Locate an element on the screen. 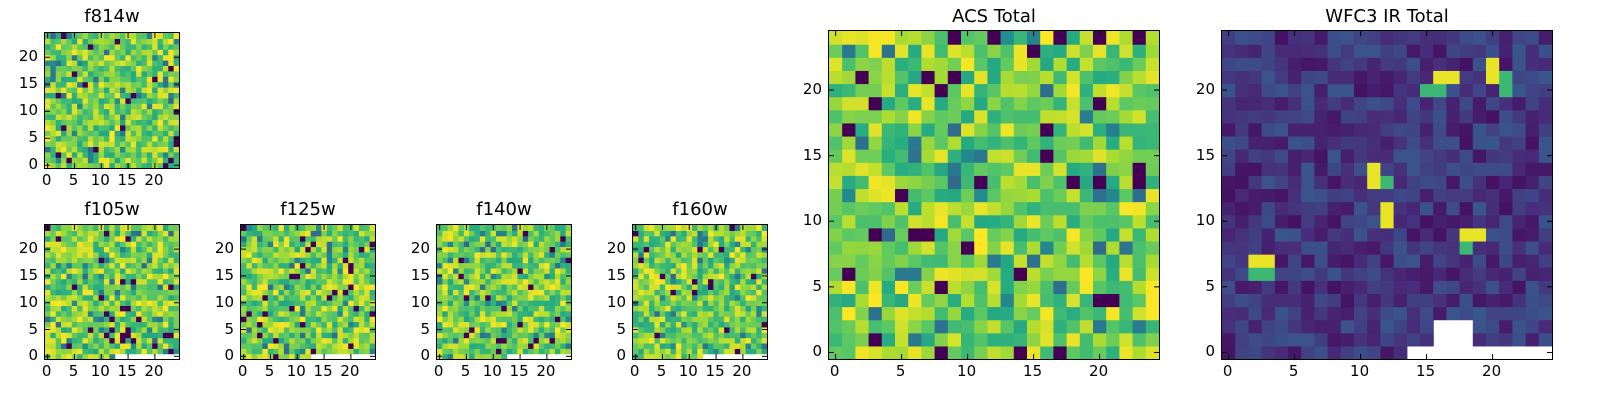 This screenshot has width=1600, height=400. y-tick-label: 20 is located at coordinates (28, 248).